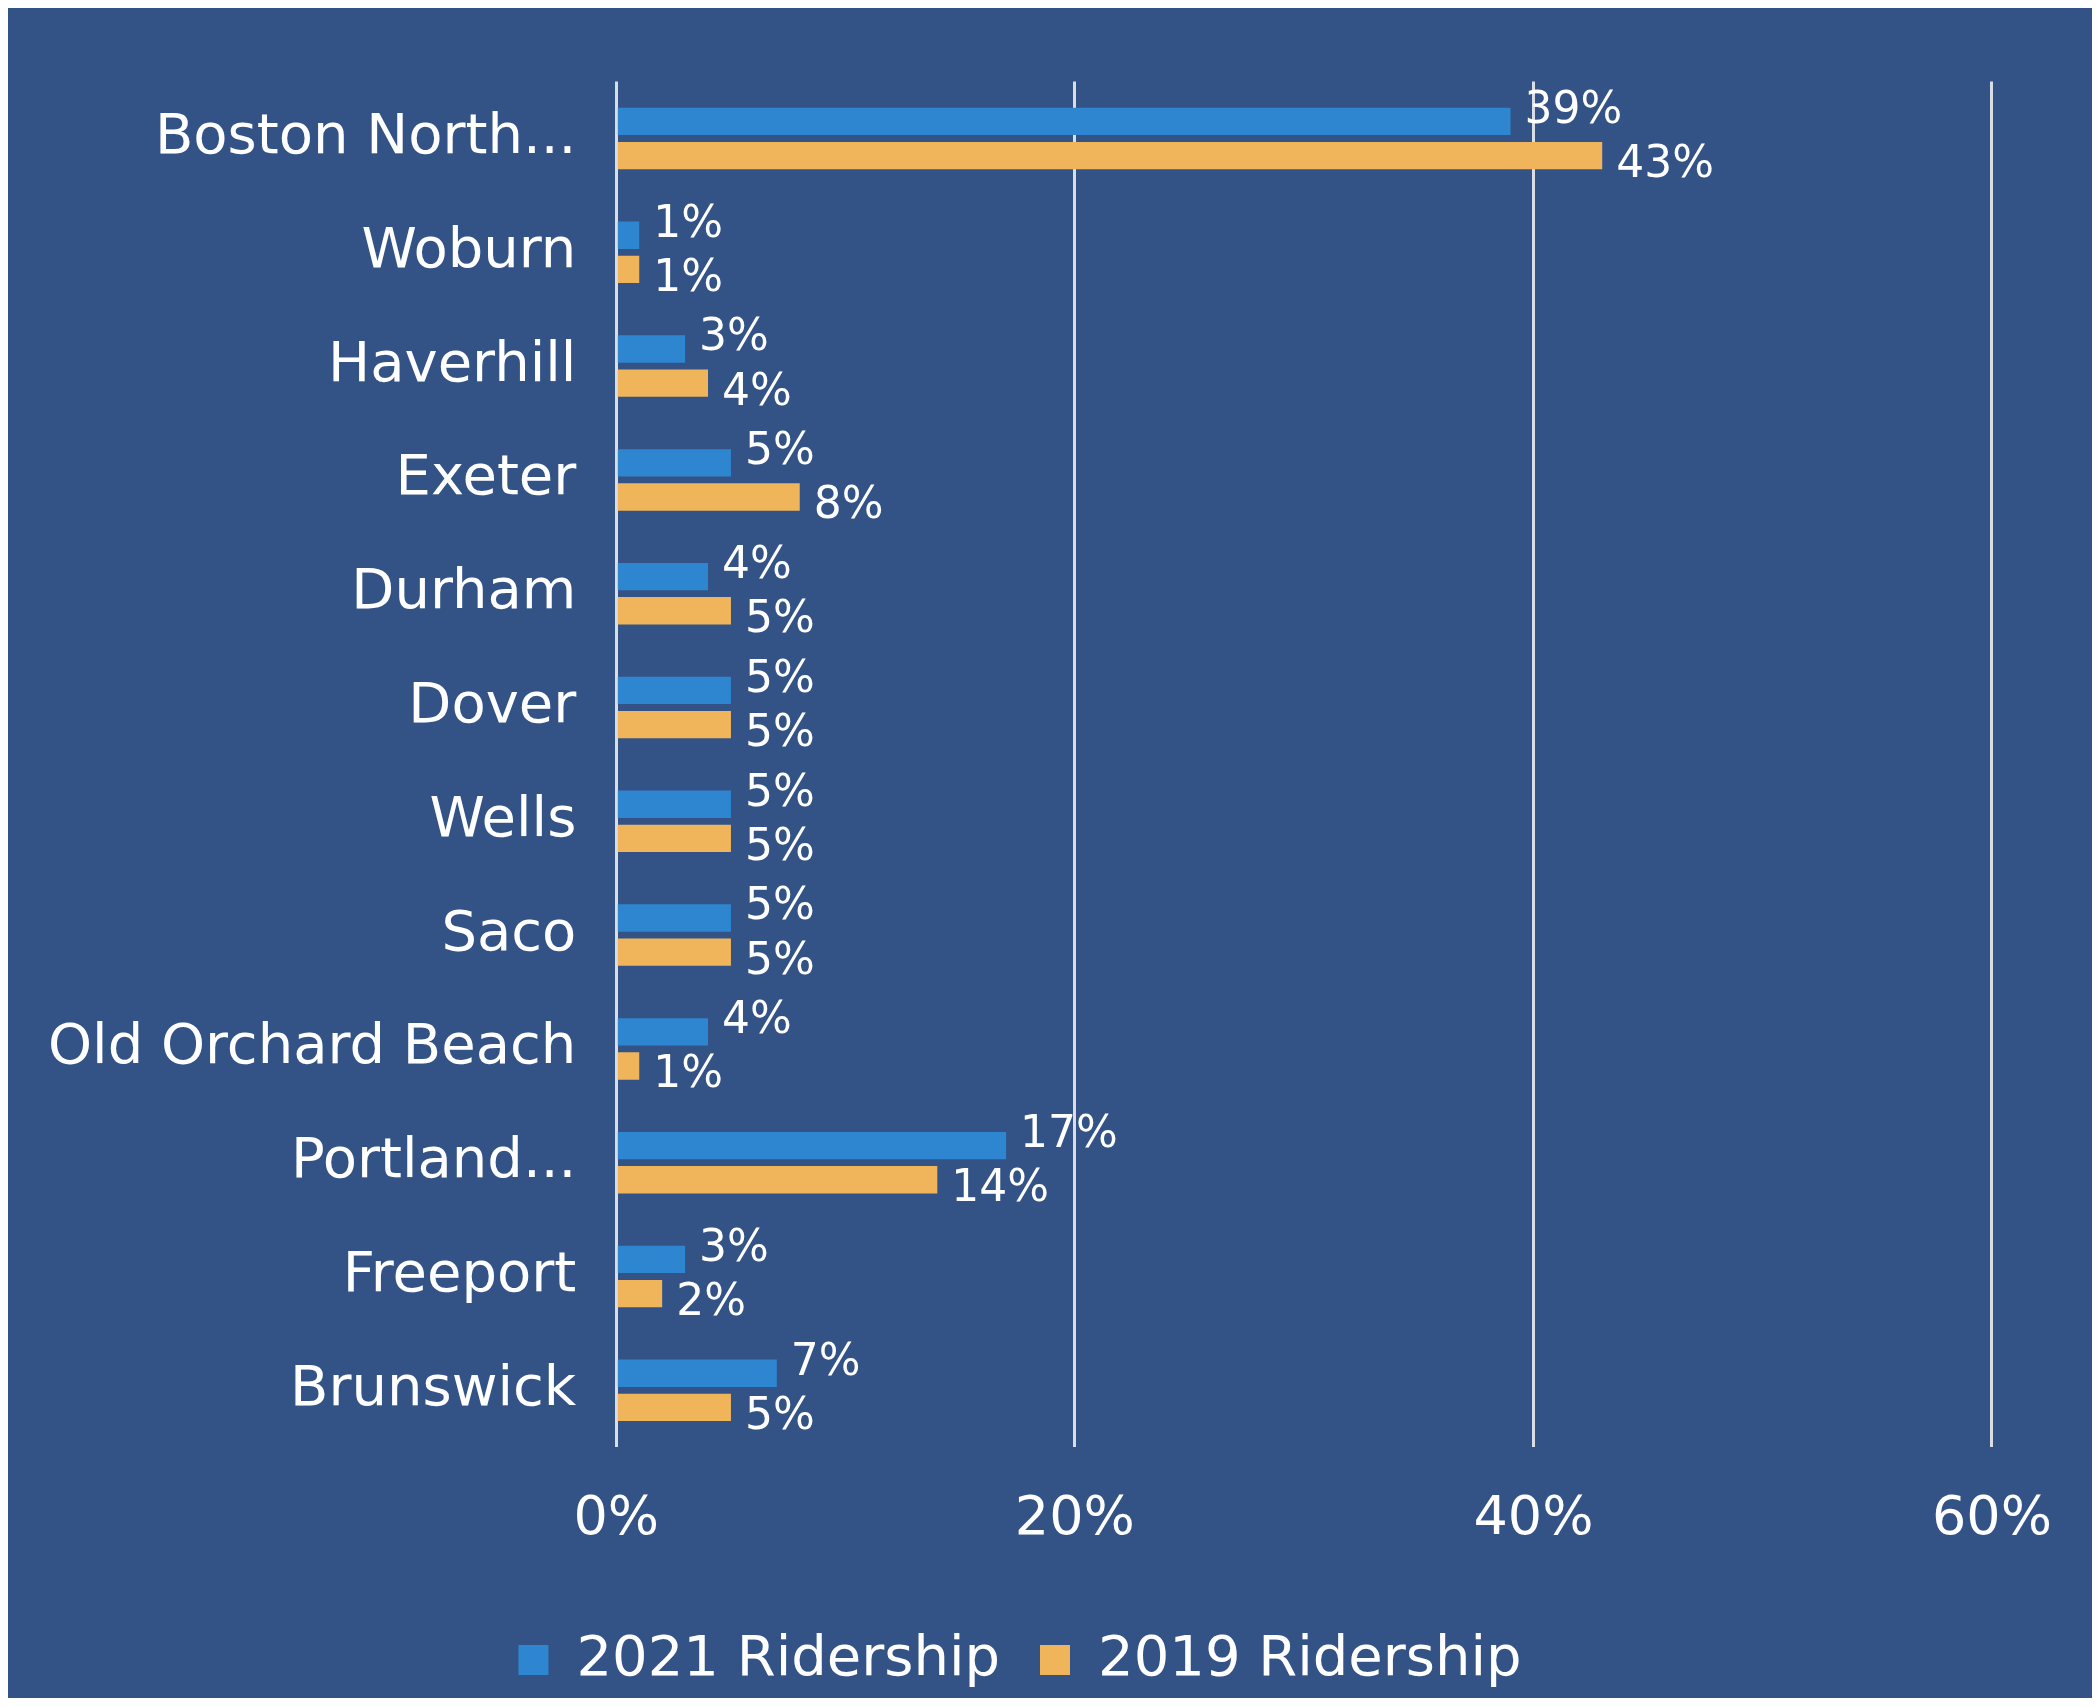  Describe the element at coordinates (1665, 162) in the screenshot. I see `data-label: 43%` at that location.